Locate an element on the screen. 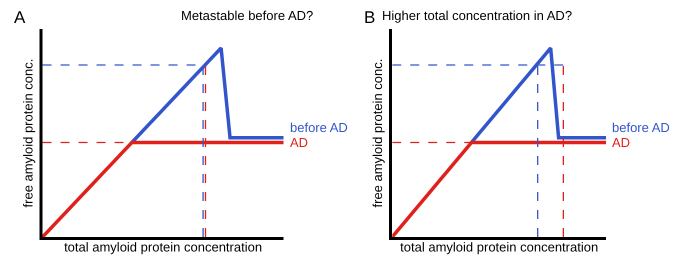 The image size is (699, 263). chart-title: Higher total concentration in AD? is located at coordinates (477, 15).